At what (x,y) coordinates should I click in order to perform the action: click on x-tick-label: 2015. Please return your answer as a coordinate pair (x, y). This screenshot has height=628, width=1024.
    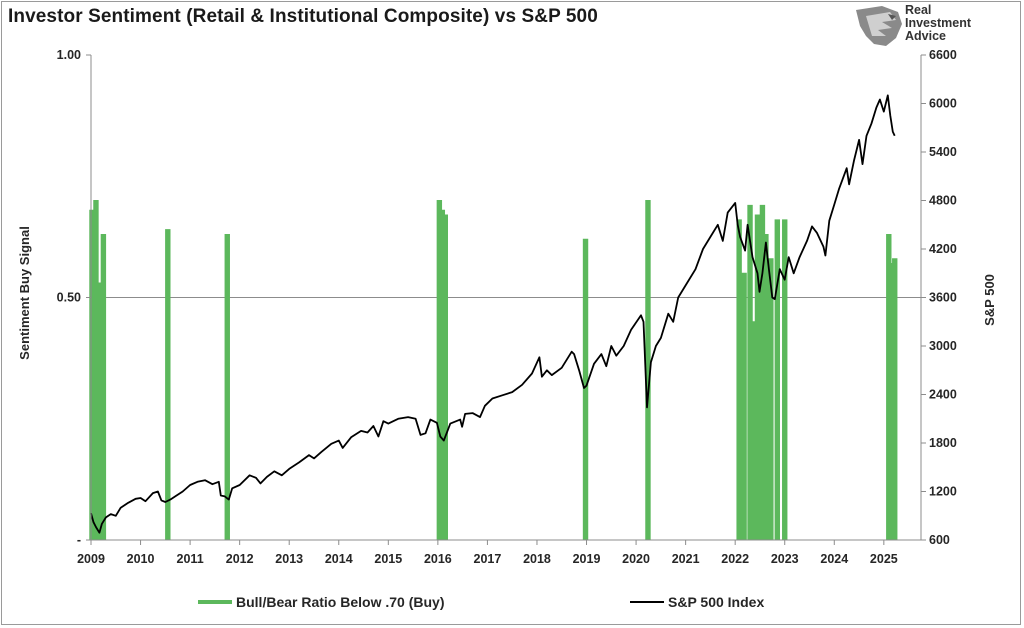
    Looking at the image, I should click on (388, 559).